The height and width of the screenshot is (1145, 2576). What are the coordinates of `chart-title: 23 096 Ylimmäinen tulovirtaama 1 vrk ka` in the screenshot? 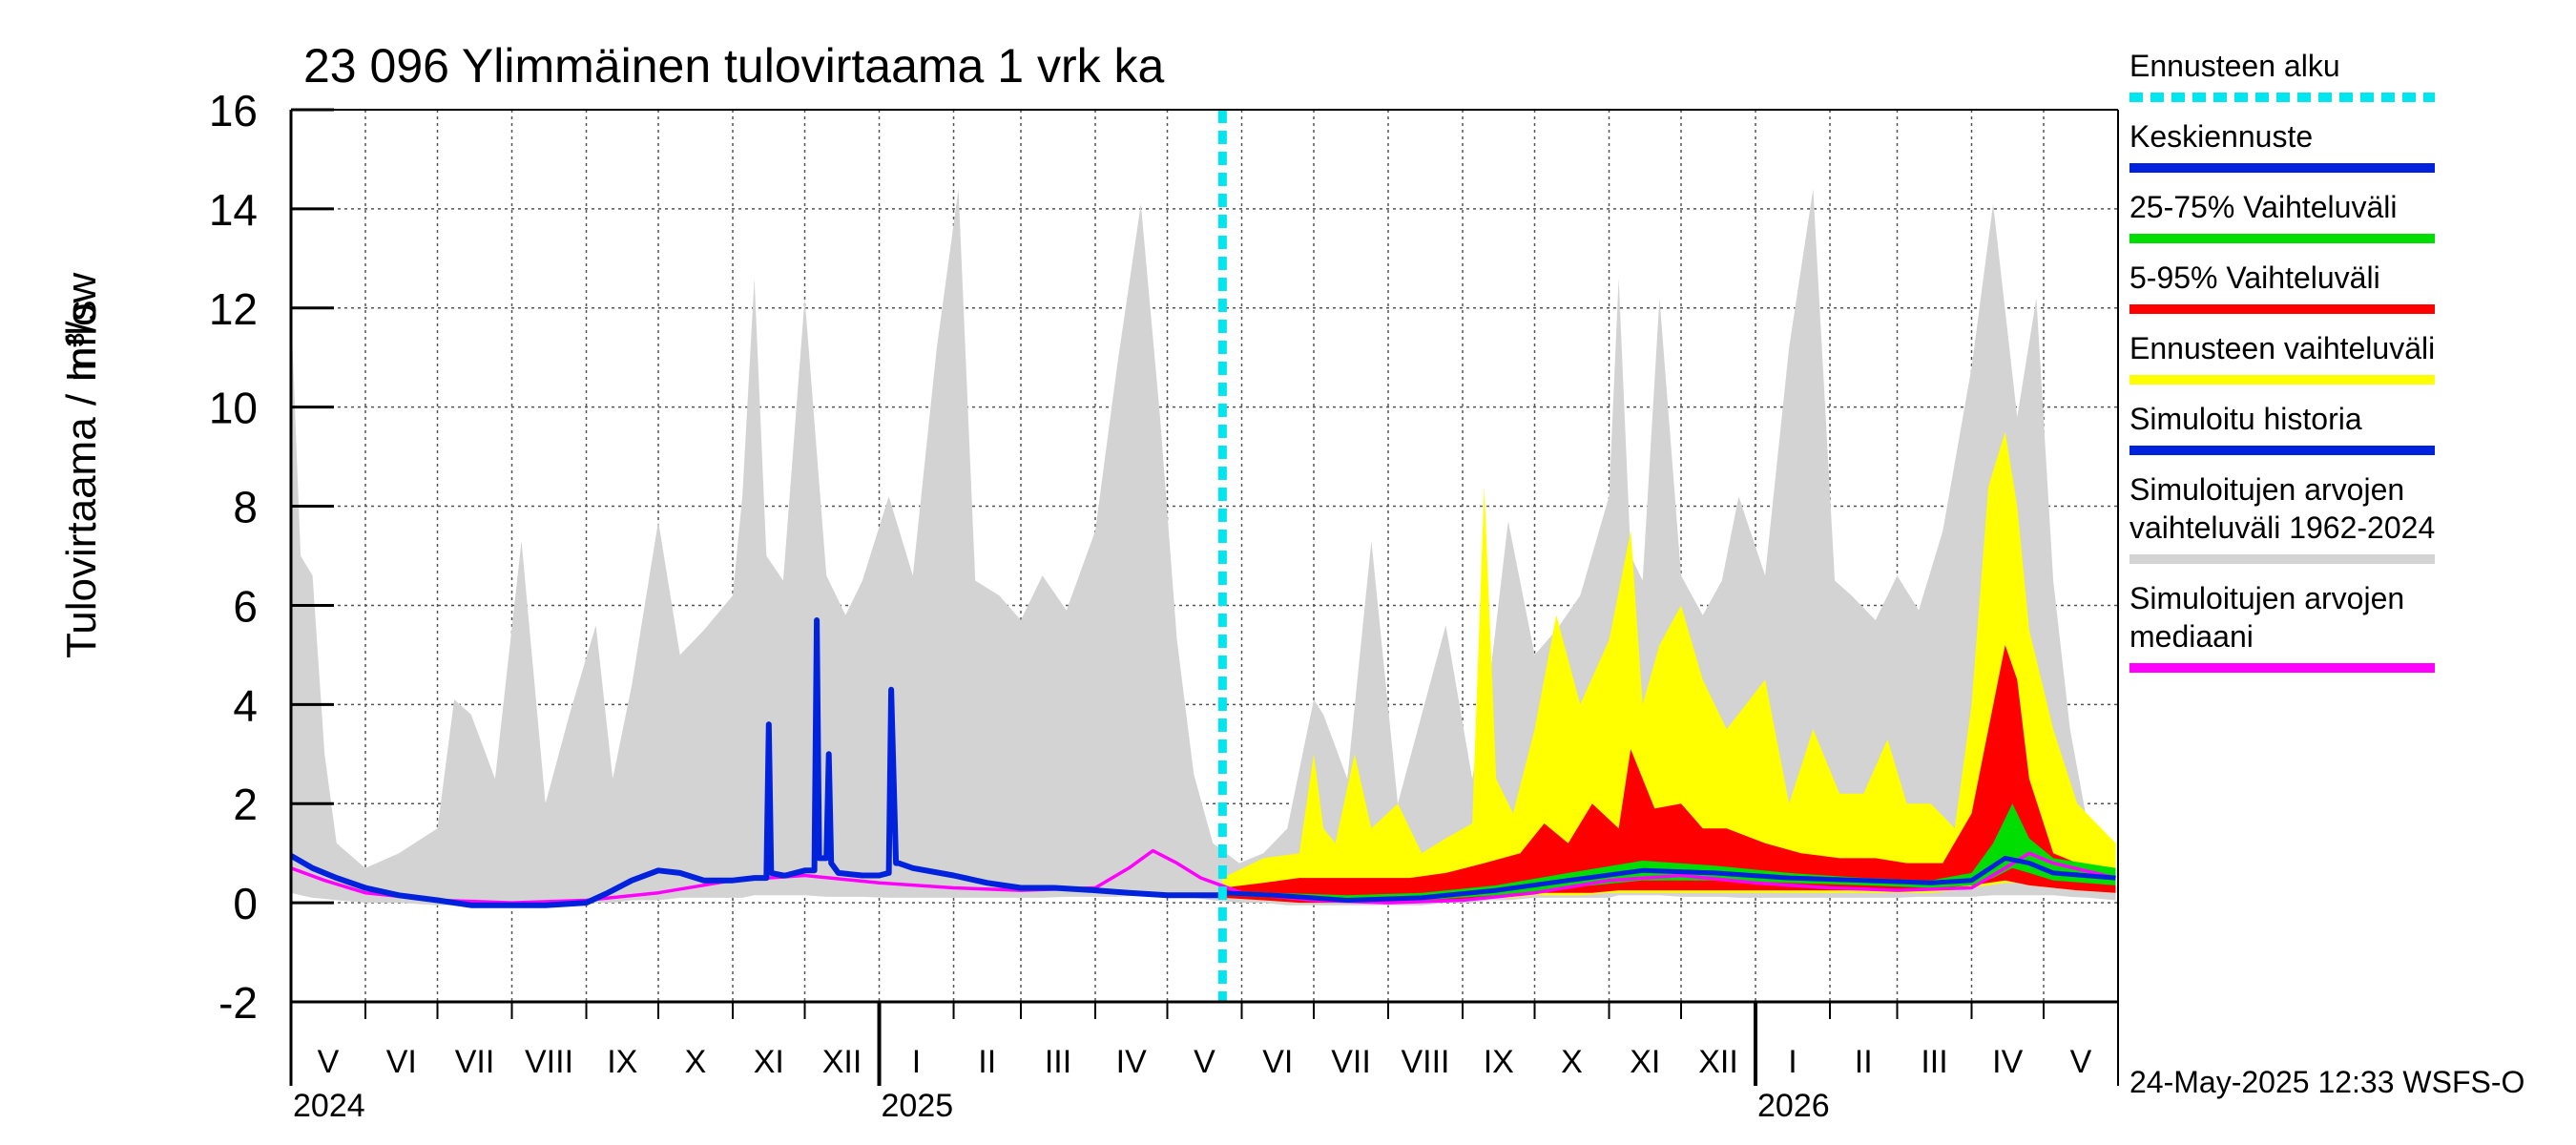 It's located at (733, 66).